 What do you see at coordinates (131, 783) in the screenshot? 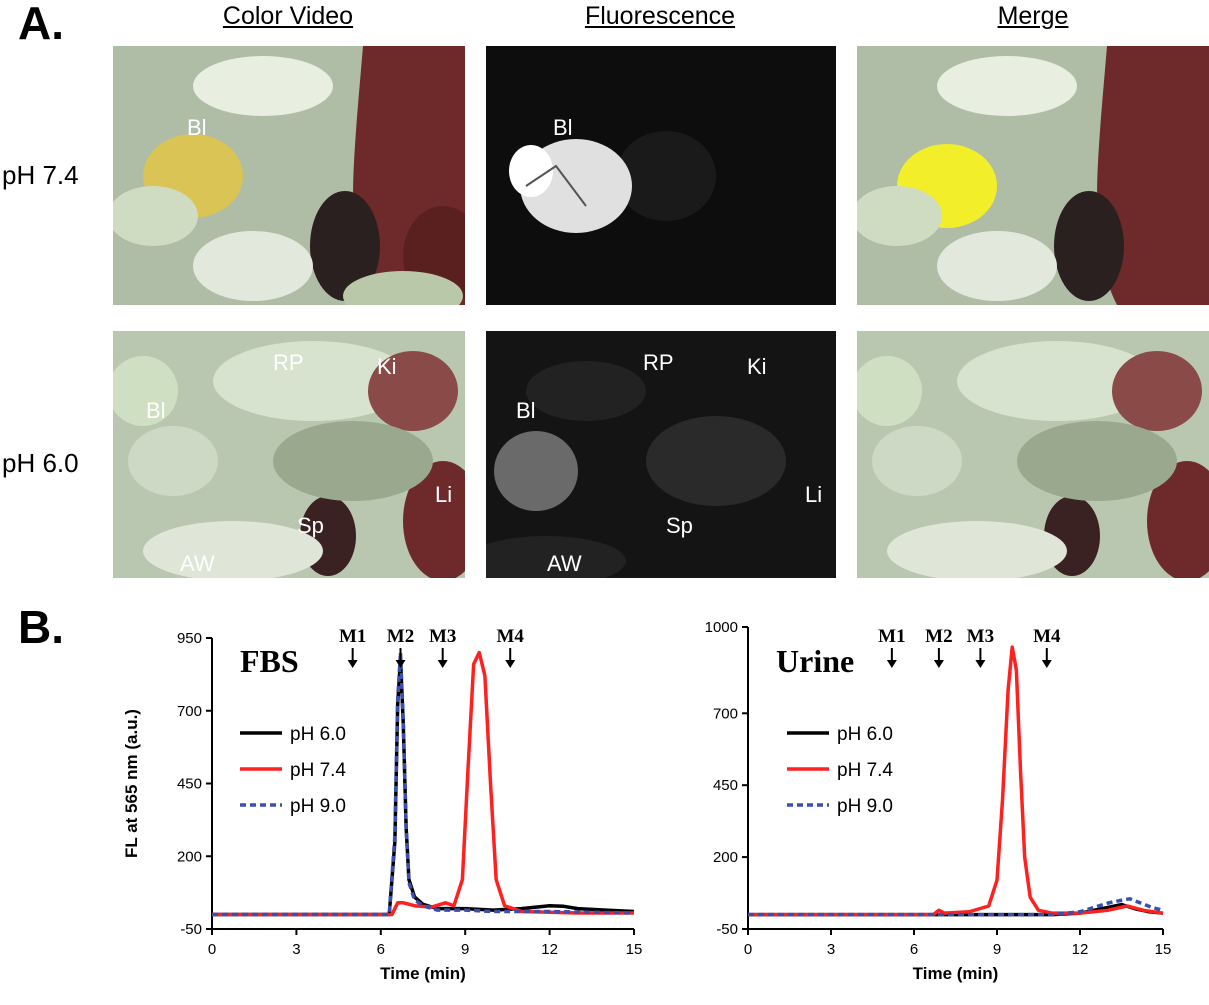
I see `fbs-y-axis-title: FL at 565 nm (a.u.)` at bounding box center [131, 783].